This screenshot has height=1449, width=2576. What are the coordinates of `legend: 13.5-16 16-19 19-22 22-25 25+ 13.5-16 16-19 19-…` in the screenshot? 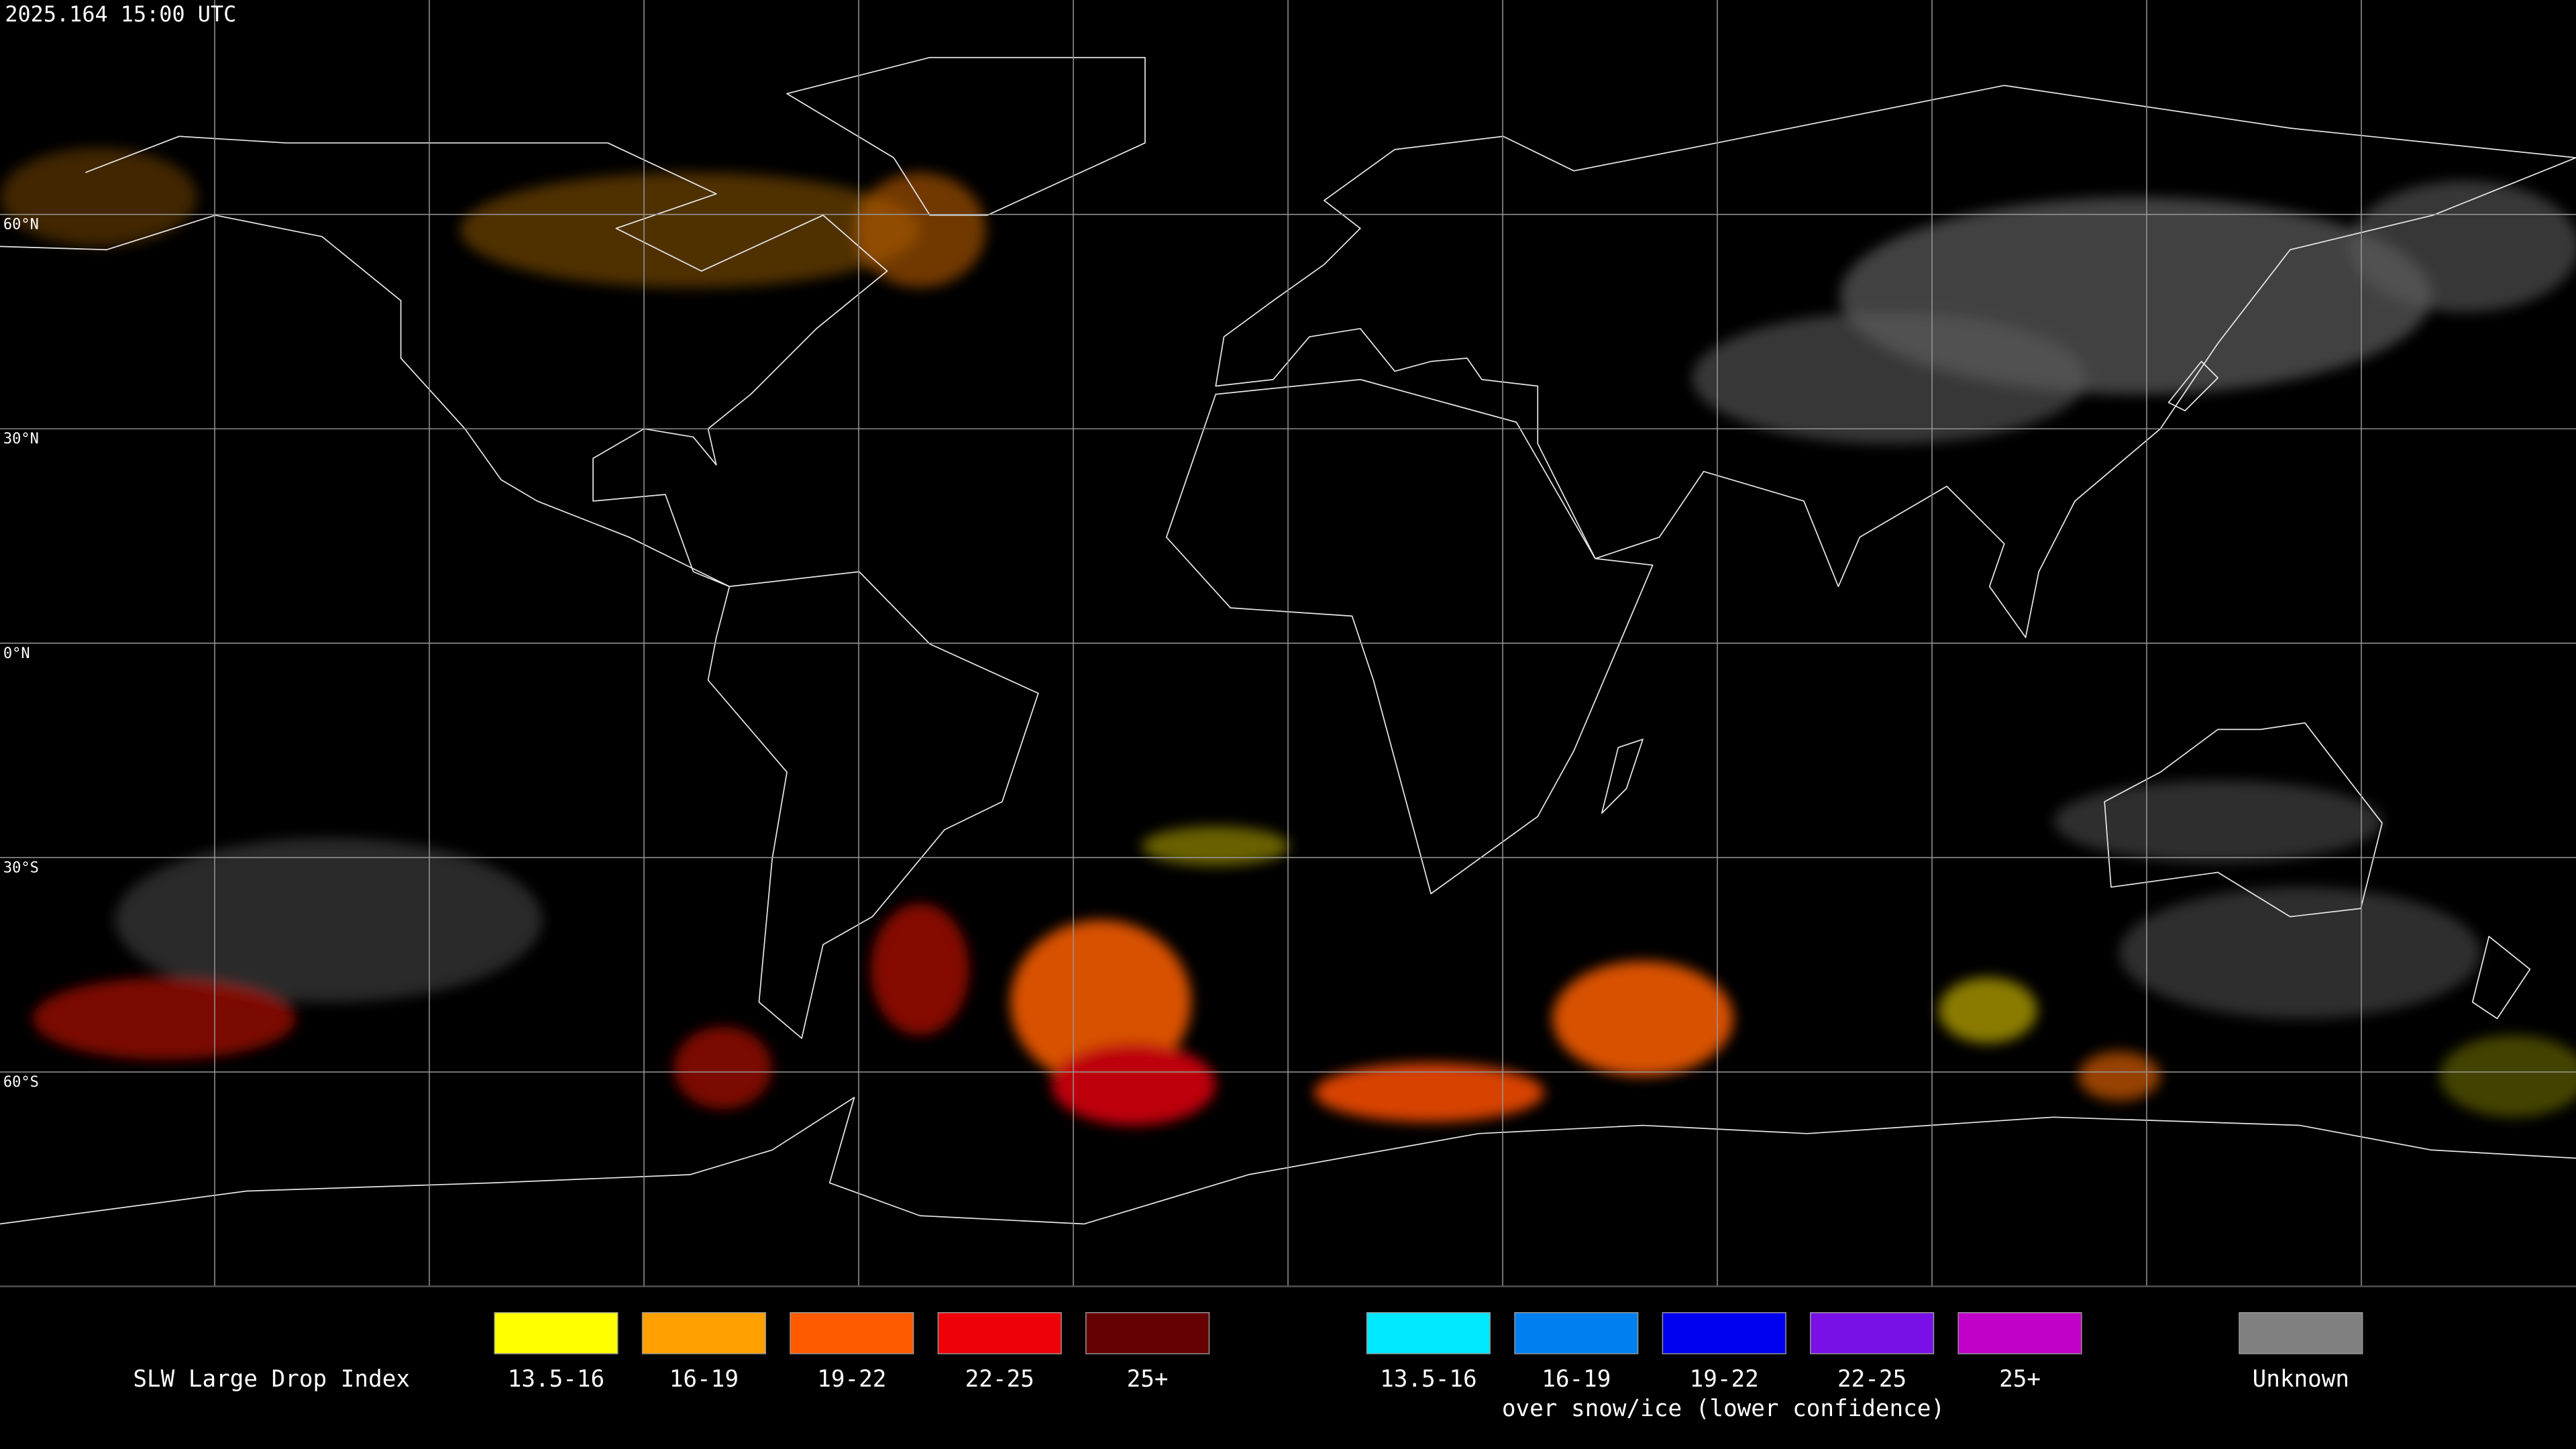 It's located at (1428, 1352).